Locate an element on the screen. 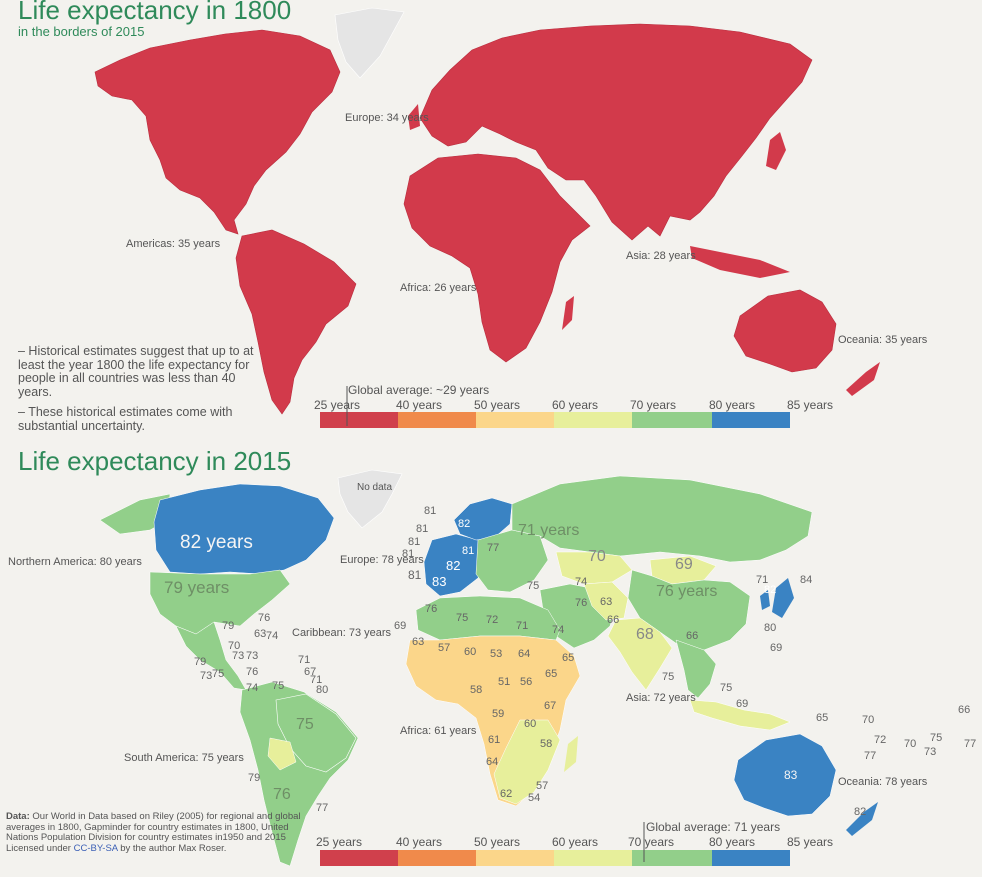 Image resolution: width=982 pixels, height=877 pixels. south-africa-region-2015-shape is located at coordinates (527, 762).